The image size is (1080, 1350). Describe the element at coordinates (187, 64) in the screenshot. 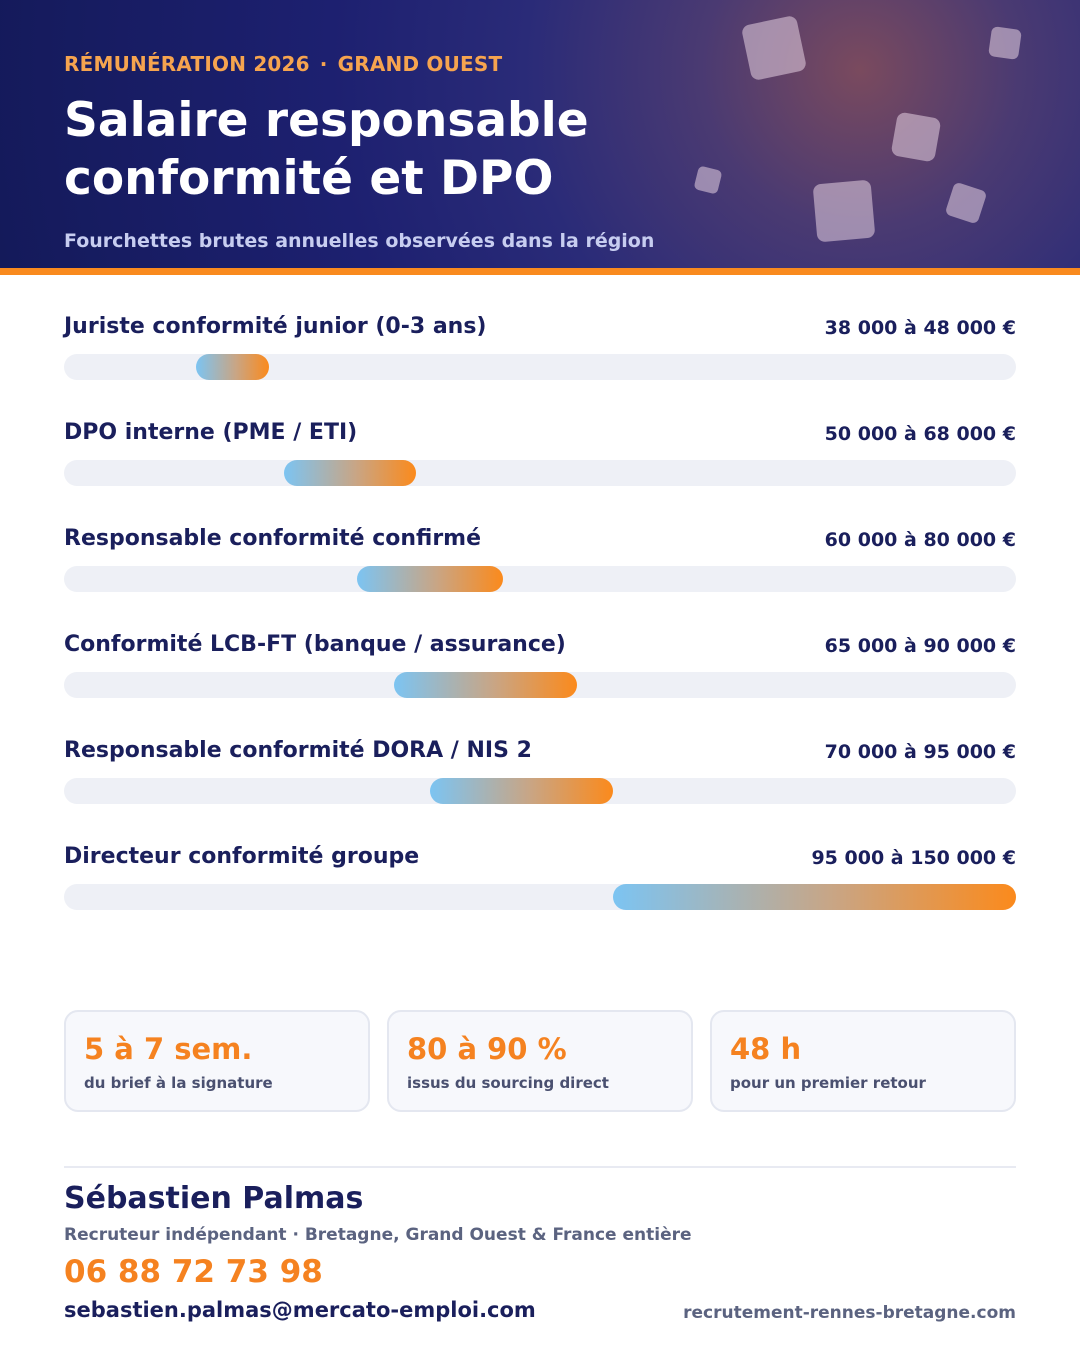

I see `kicker-topic: RÉMUNÉRATION 2026` at that location.